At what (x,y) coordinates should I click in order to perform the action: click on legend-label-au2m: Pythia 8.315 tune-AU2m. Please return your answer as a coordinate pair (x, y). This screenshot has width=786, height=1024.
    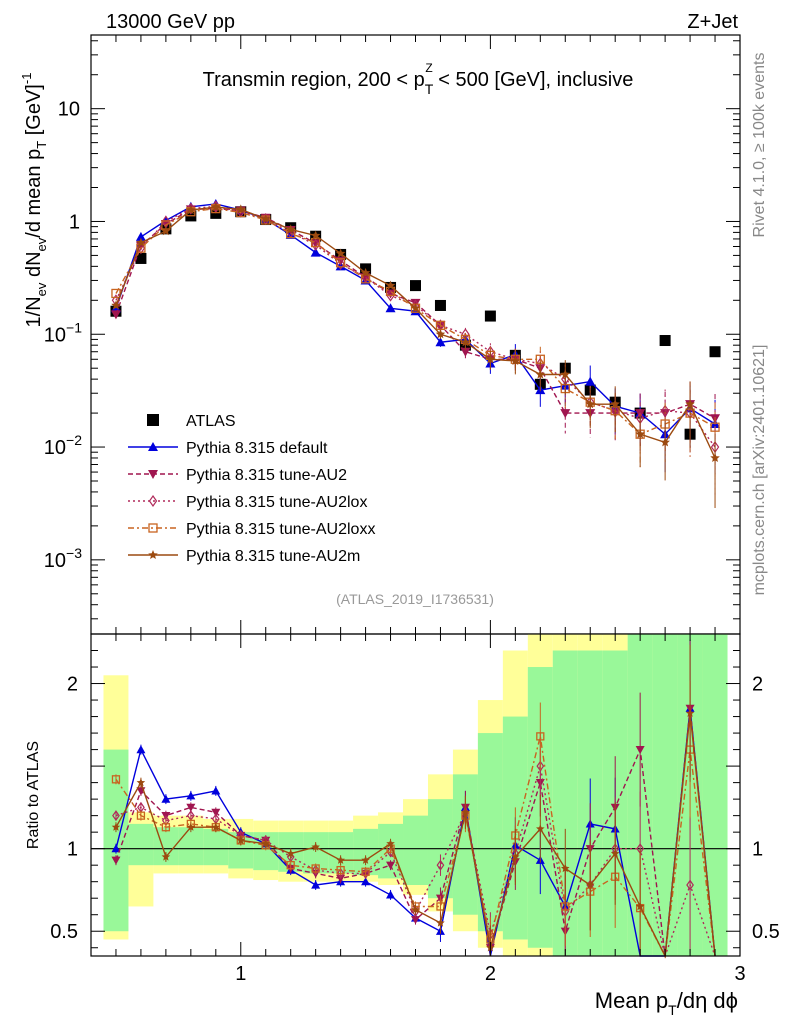
    Looking at the image, I should click on (273, 556).